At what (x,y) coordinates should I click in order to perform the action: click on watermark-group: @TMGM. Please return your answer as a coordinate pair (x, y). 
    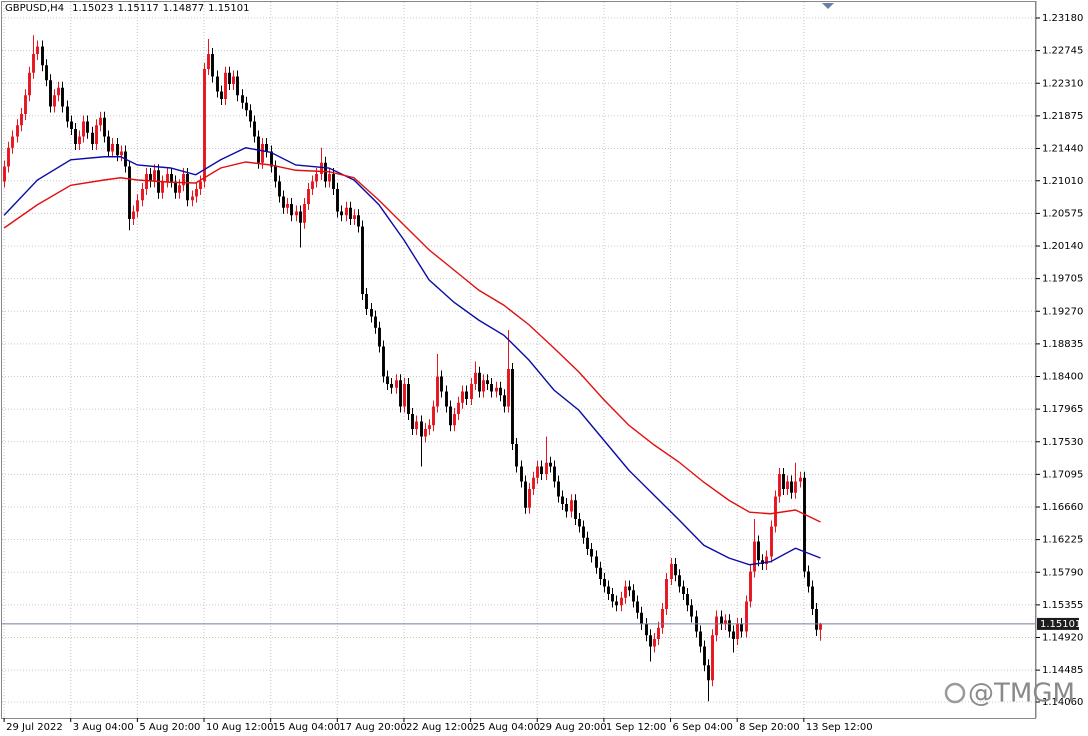
    Looking at the image, I should click on (1009, 694).